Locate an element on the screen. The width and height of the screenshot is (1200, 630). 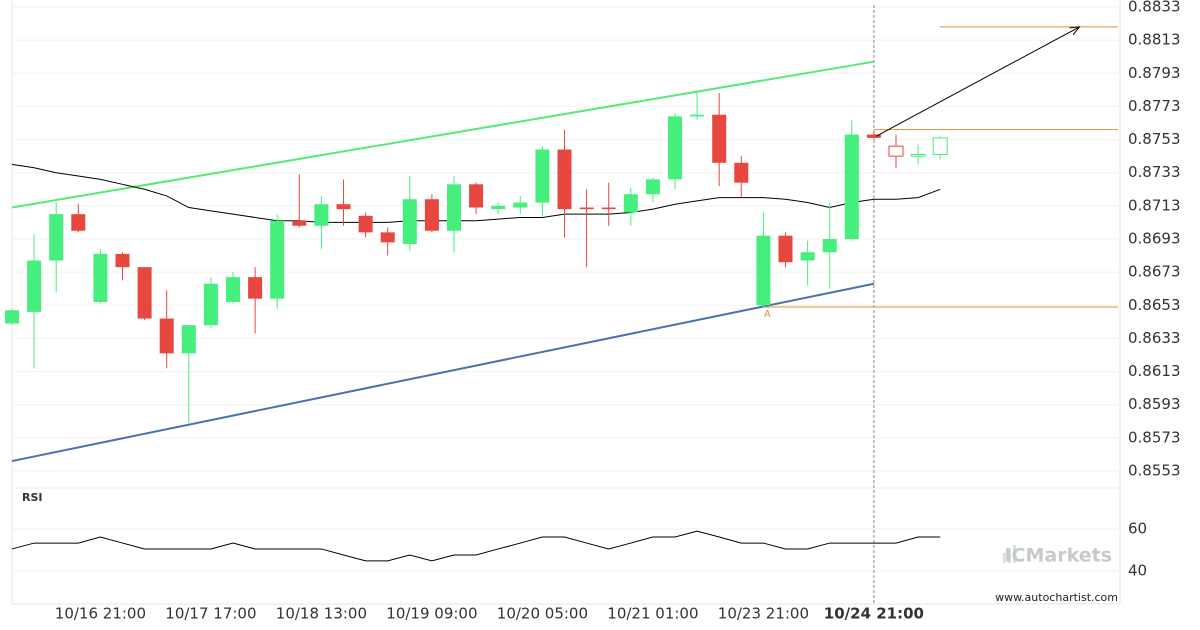
y-tick-label: 0.8793 is located at coordinates (1154, 73).